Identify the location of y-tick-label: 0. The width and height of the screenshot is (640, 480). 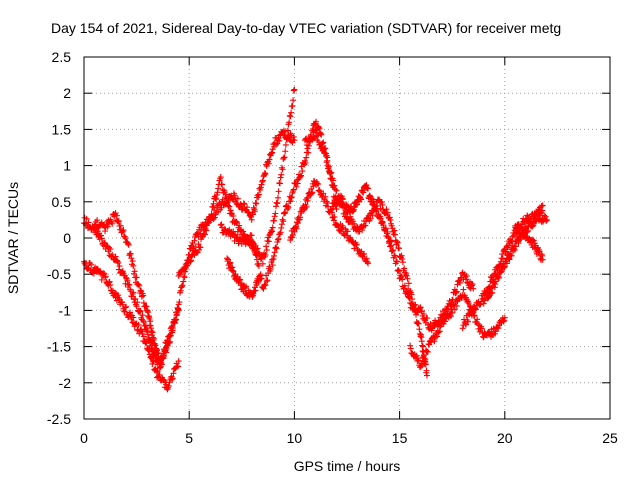
(67, 238).